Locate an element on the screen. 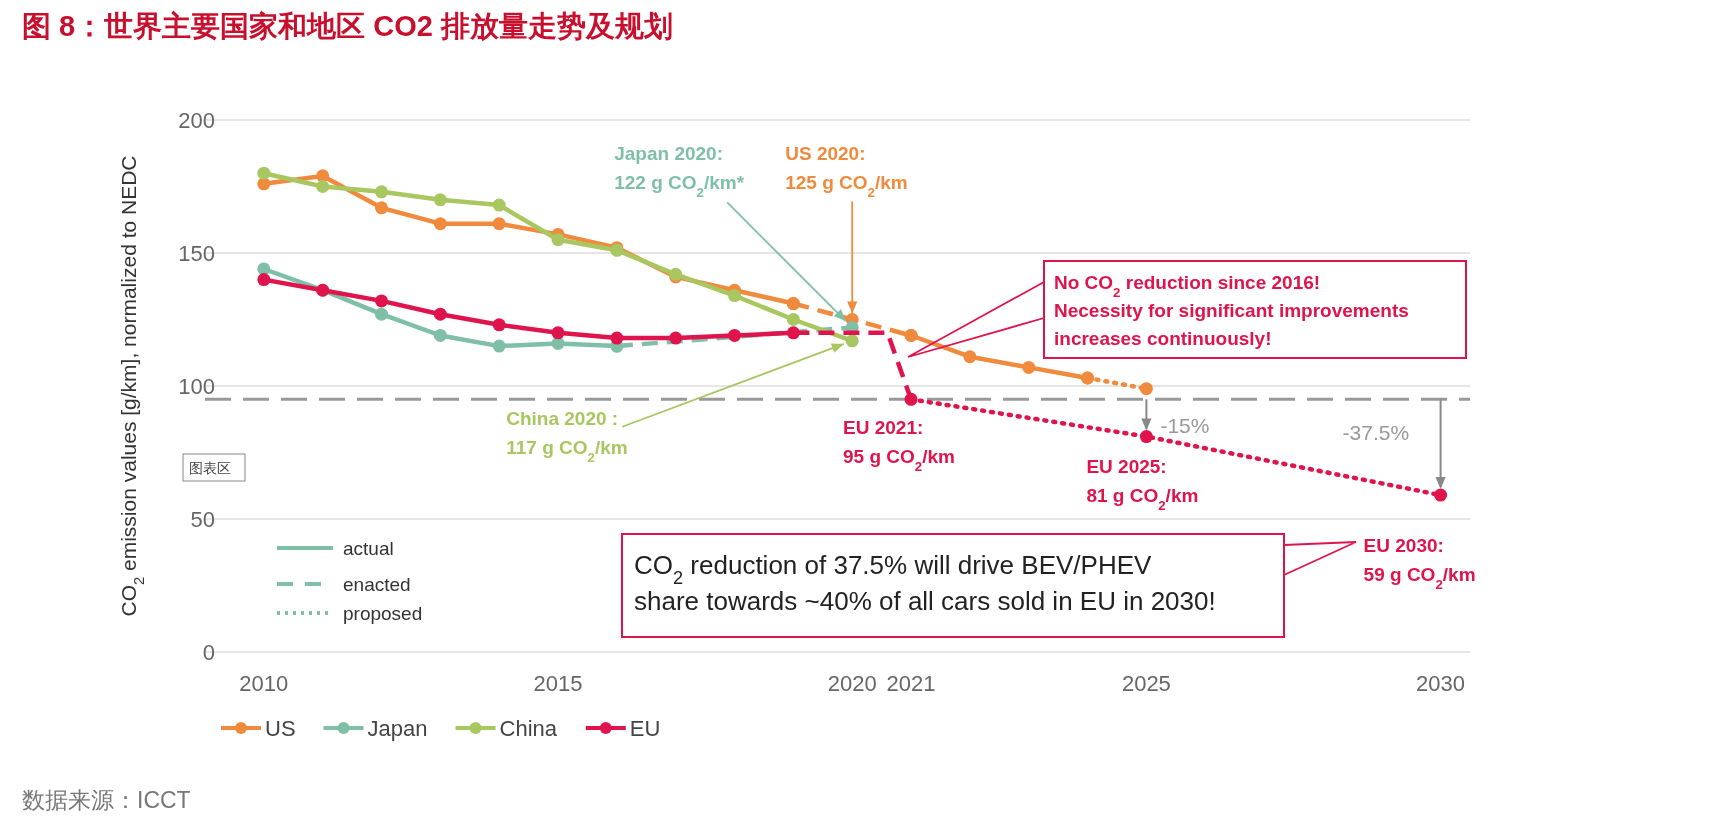 This screenshot has height=831, width=1736. annotation: -37.5% is located at coordinates (1376, 433).